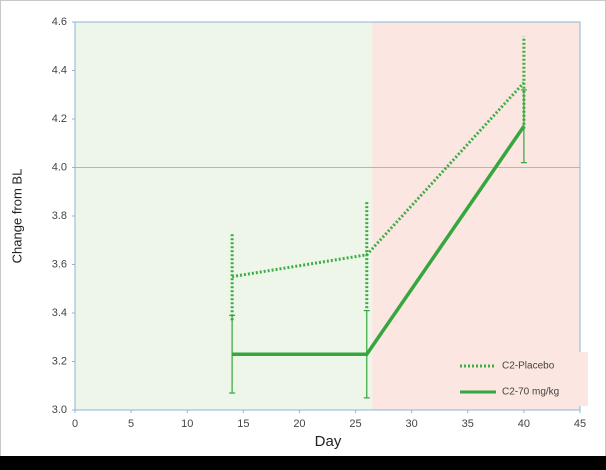 The image size is (606, 470). Describe the element at coordinates (59, 410) in the screenshot. I see `y-tick-label: 3.0` at that location.